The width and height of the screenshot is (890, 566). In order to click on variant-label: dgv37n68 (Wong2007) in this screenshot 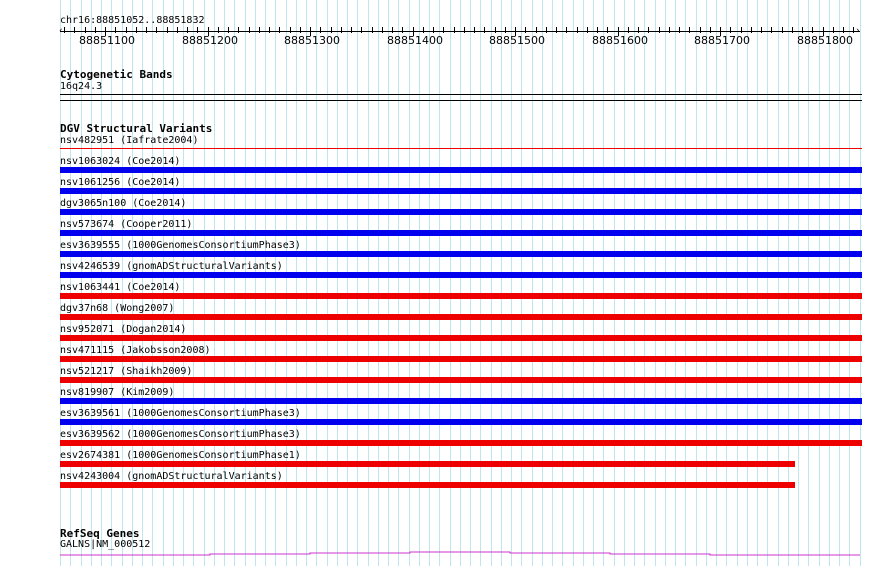, I will do `click(117, 308)`.